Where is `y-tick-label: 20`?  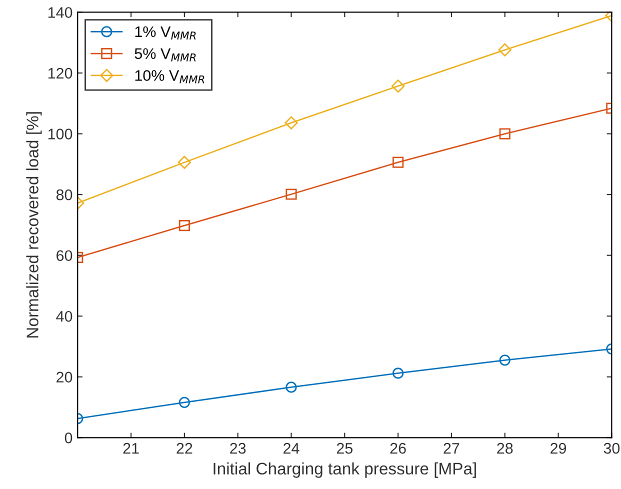 y-tick-label: 20 is located at coordinates (64, 377).